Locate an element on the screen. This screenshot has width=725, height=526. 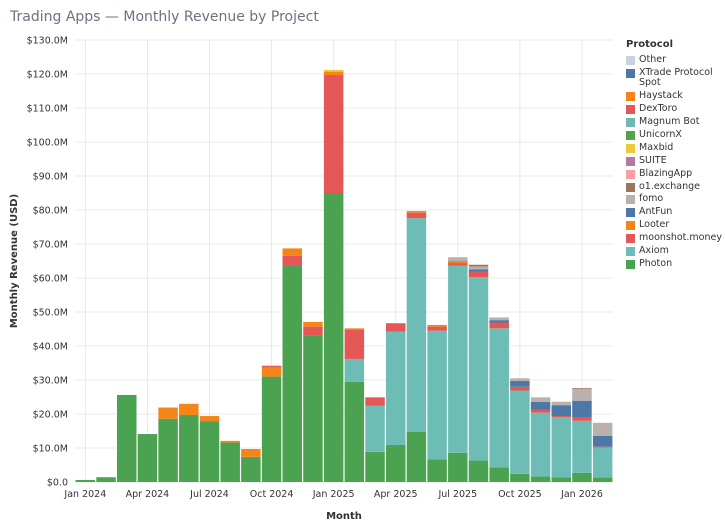
legend-item: Other is located at coordinates (672, 60).